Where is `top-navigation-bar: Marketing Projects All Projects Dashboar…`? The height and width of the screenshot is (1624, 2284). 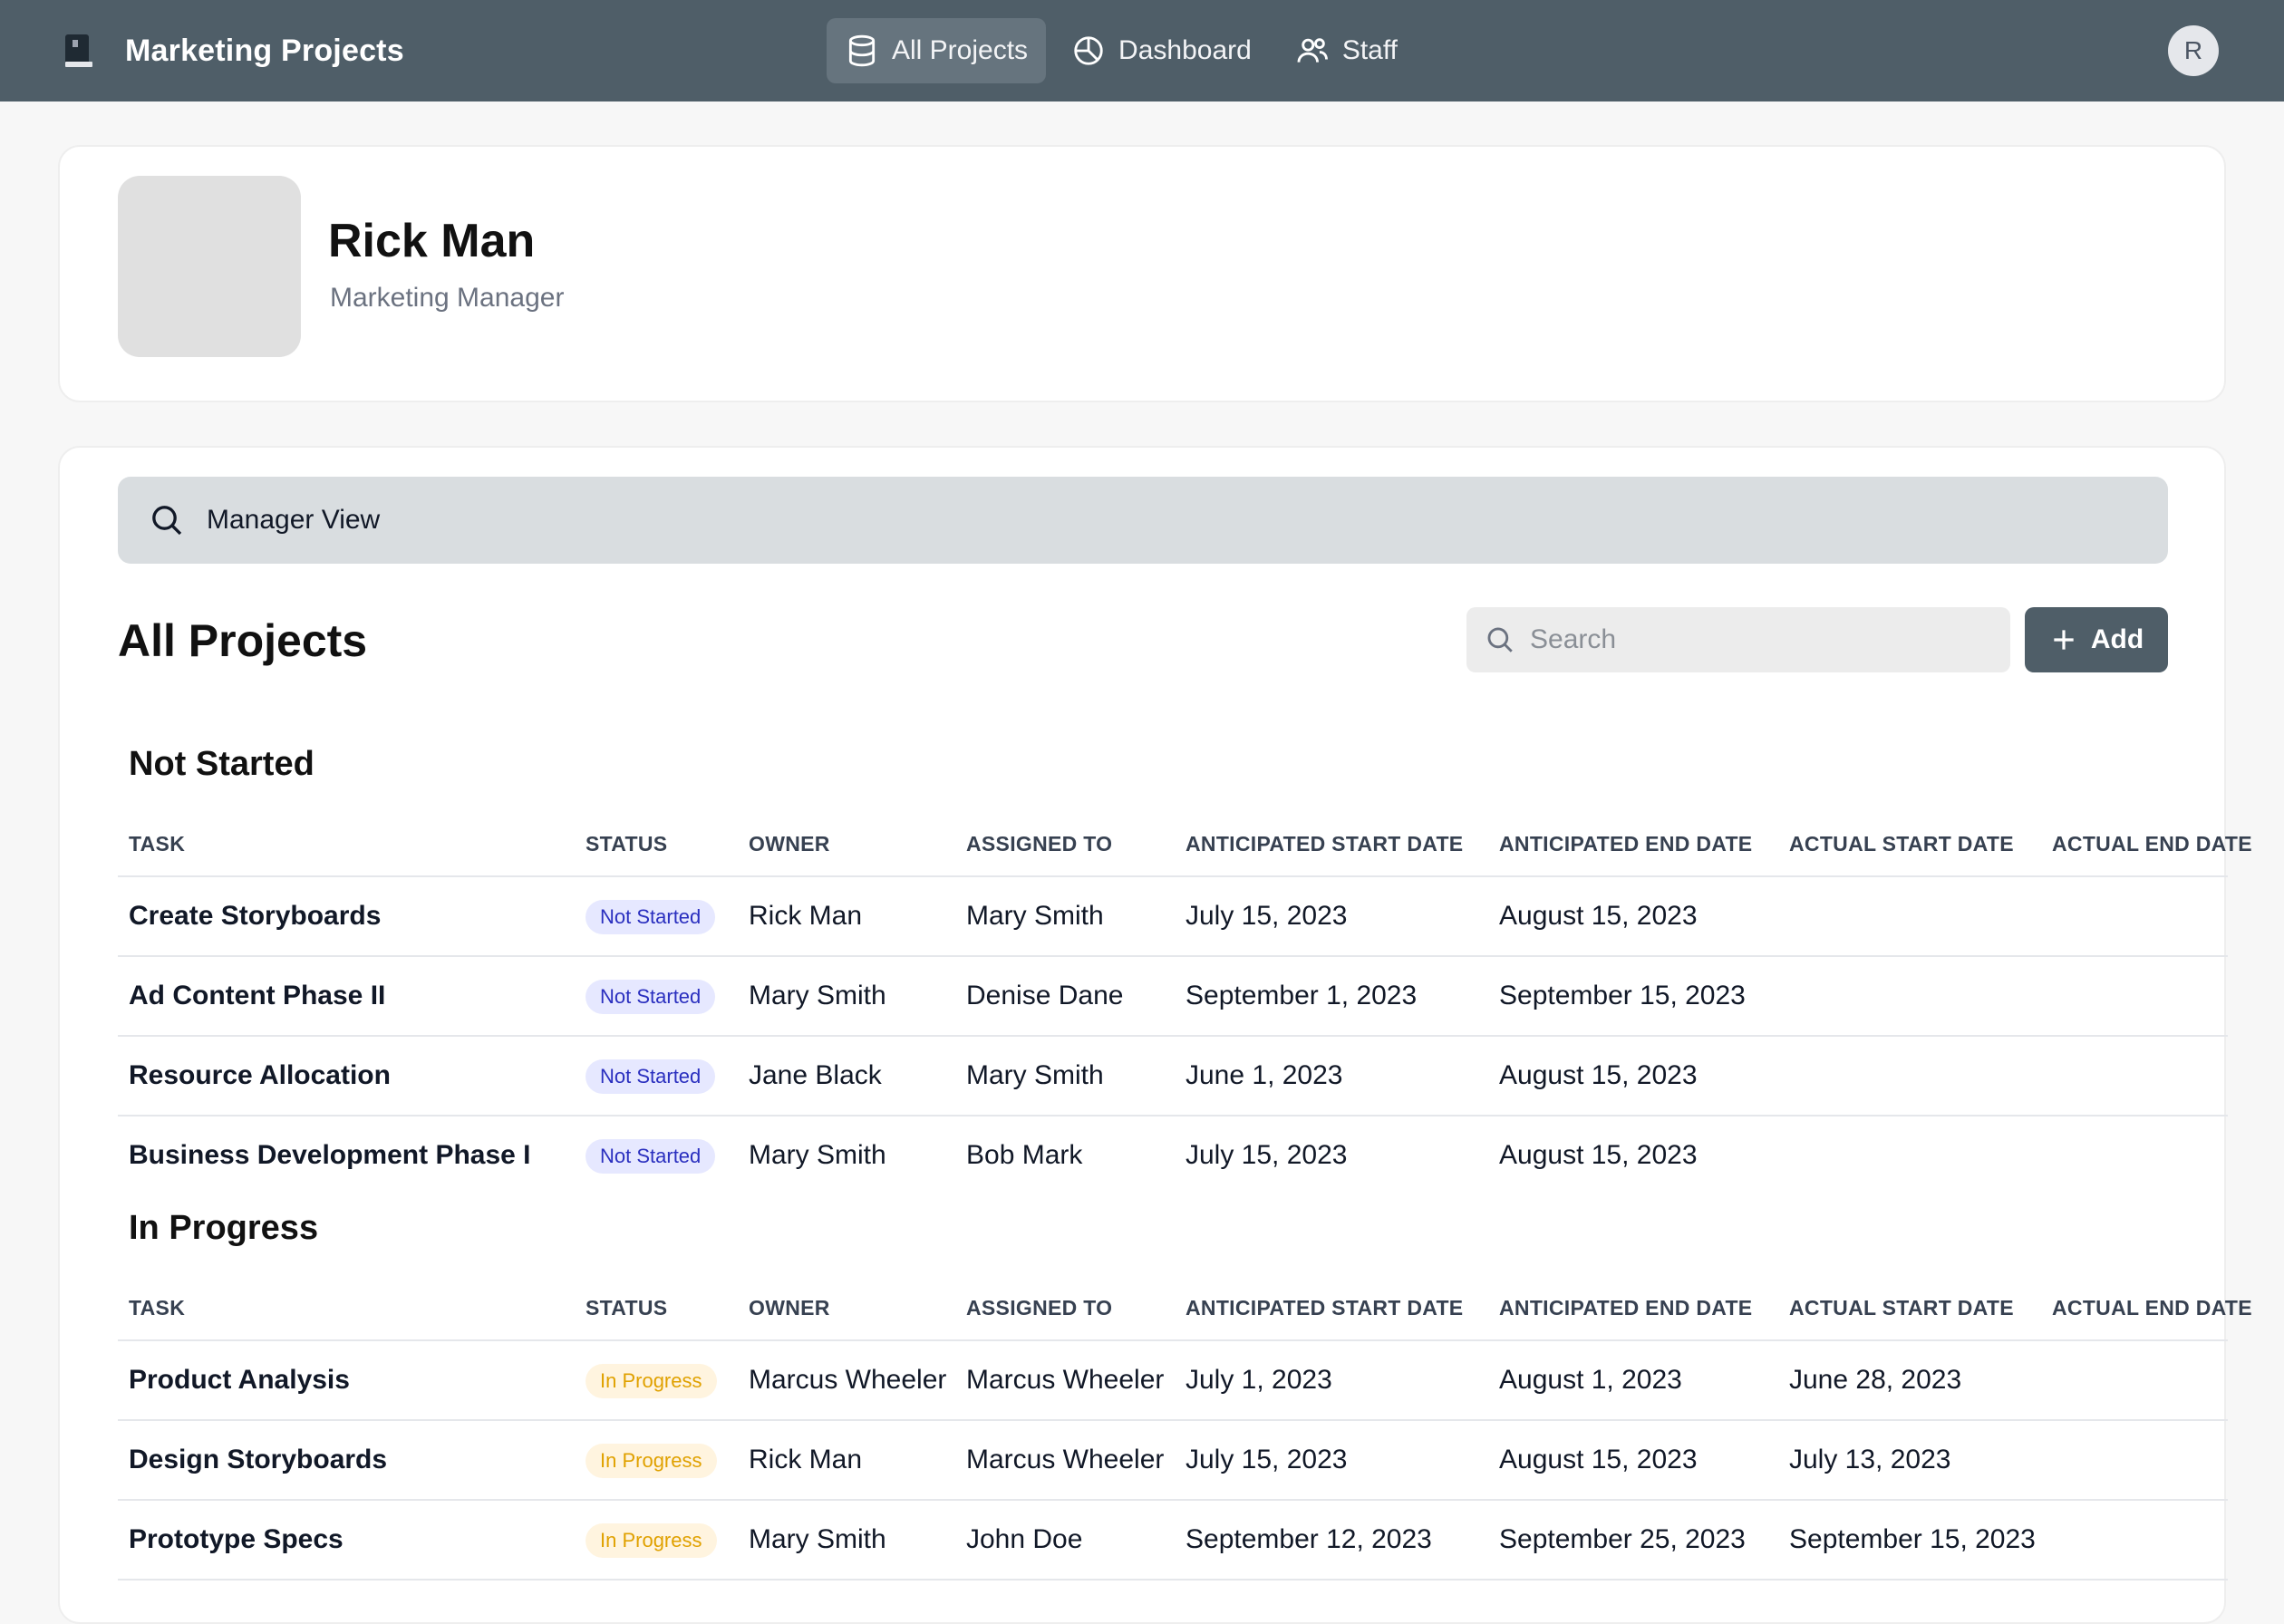
top-navigation-bar: Marketing Projects All Projects Dashboar… is located at coordinates (1142, 51).